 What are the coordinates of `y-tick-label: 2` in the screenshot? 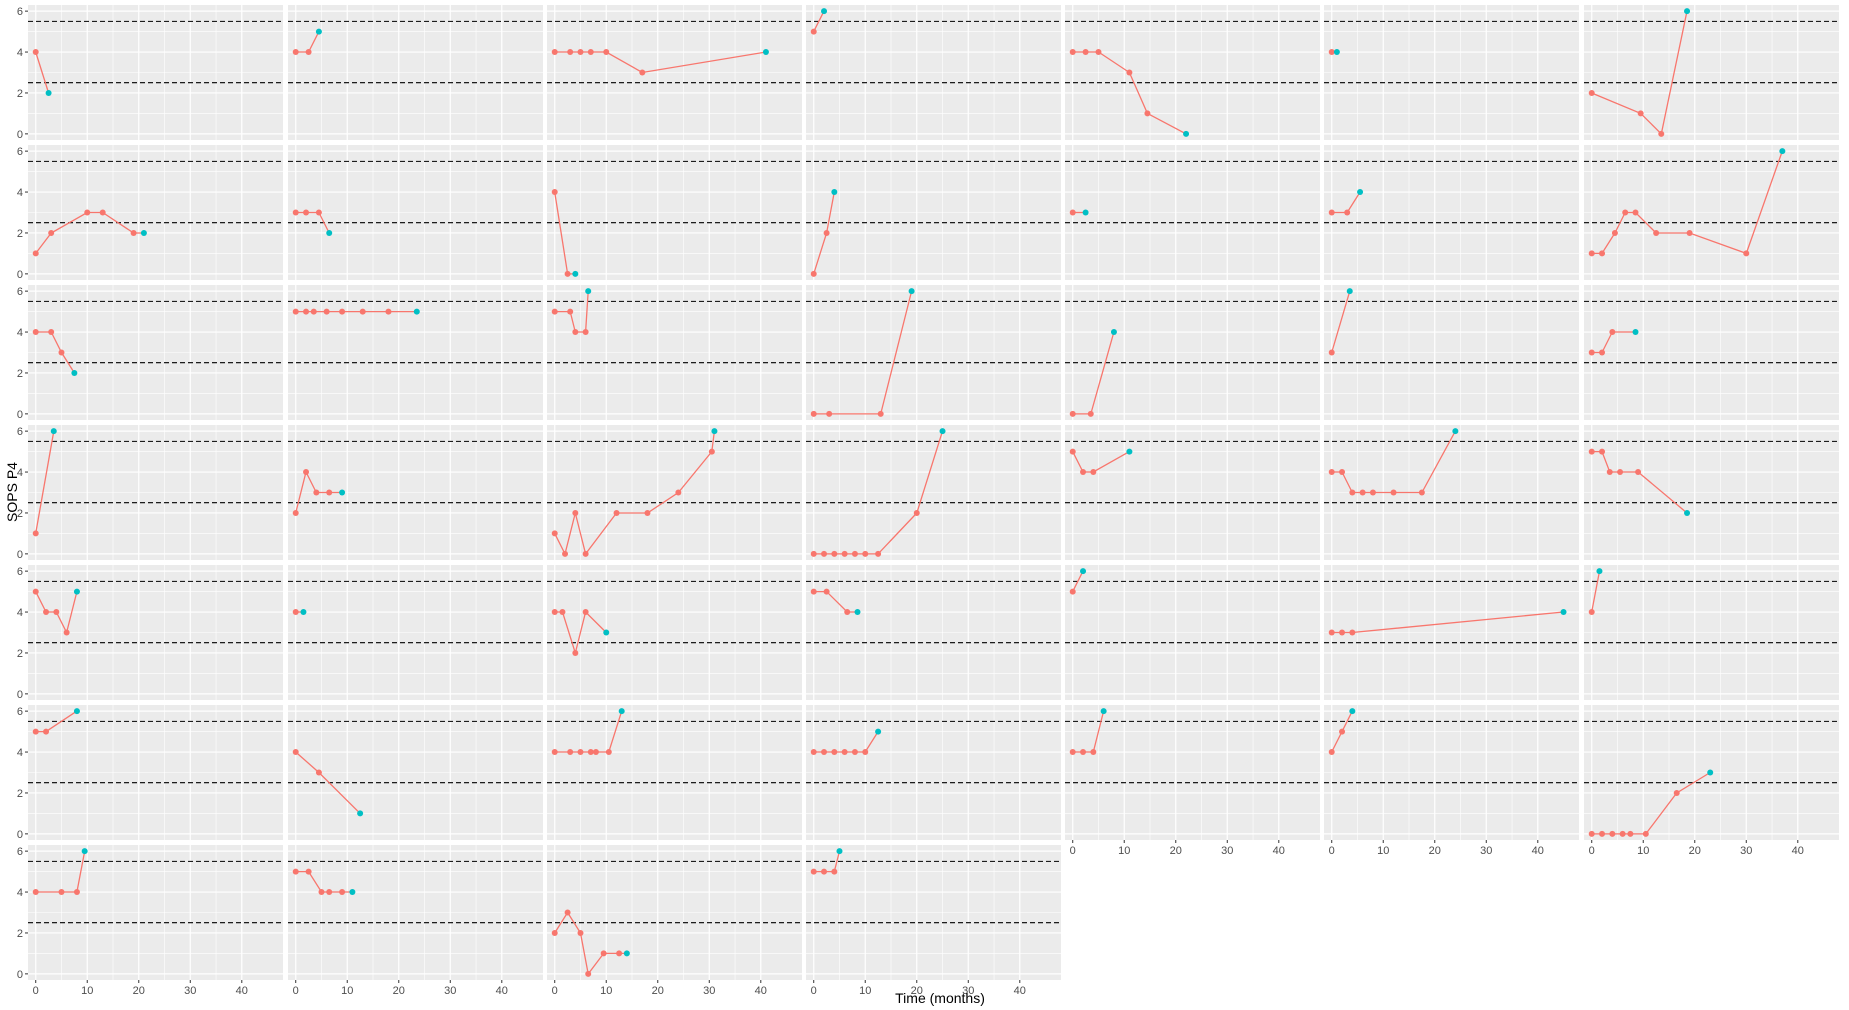 It's located at (20, 654).